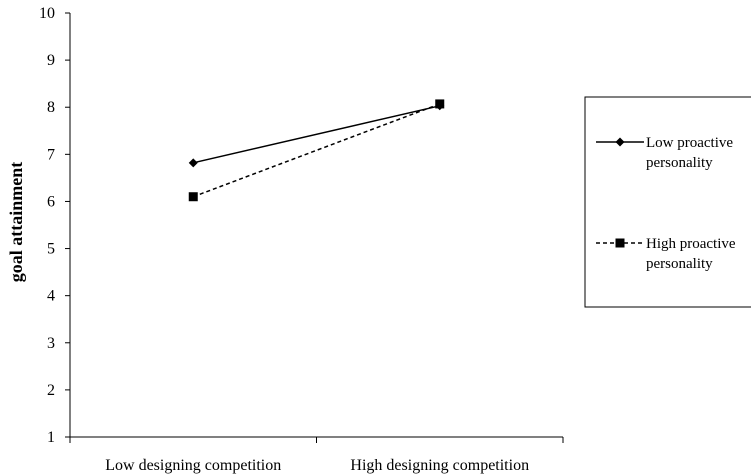 This screenshot has height=476, width=751. What do you see at coordinates (51, 437) in the screenshot?
I see `y-tick-label: 1` at bounding box center [51, 437].